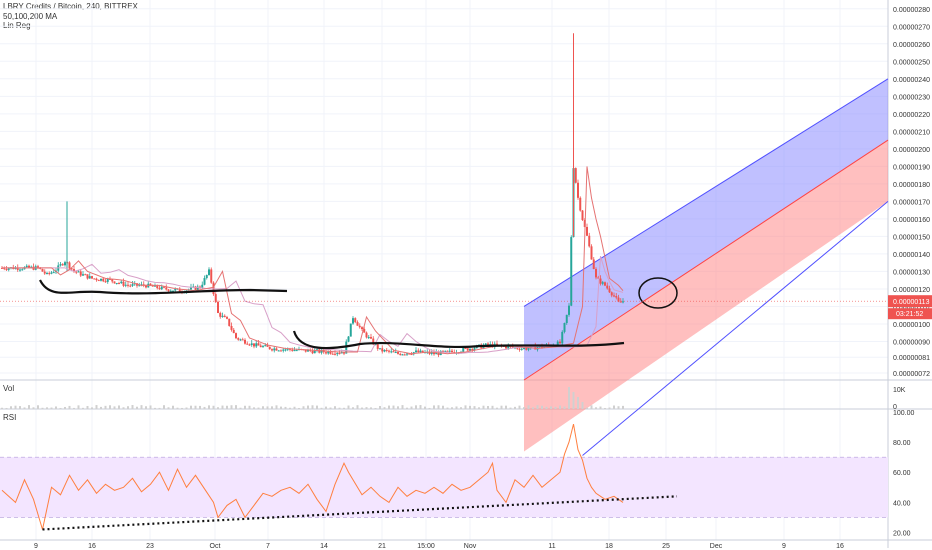 The height and width of the screenshot is (550, 932). I want to click on price-axis-label: 0.00000270, so click(911, 27).